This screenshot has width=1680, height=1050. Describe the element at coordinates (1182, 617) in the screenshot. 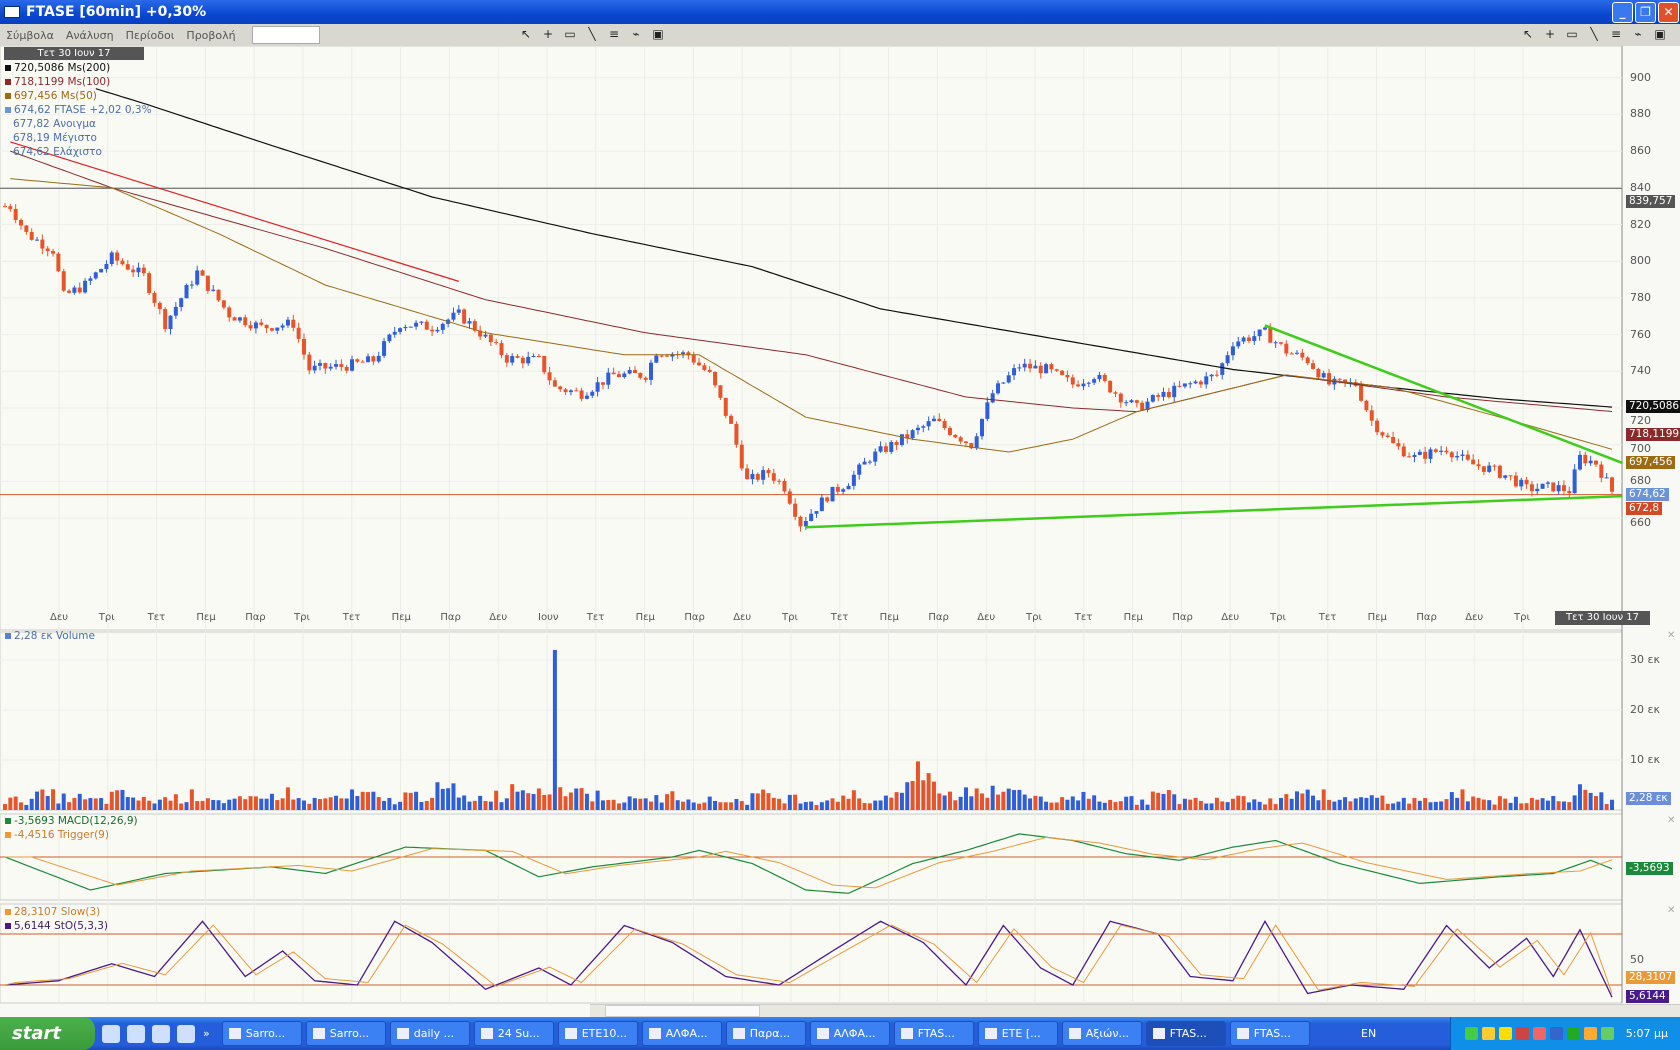

I see `time-tick-label: Παρ` at that location.